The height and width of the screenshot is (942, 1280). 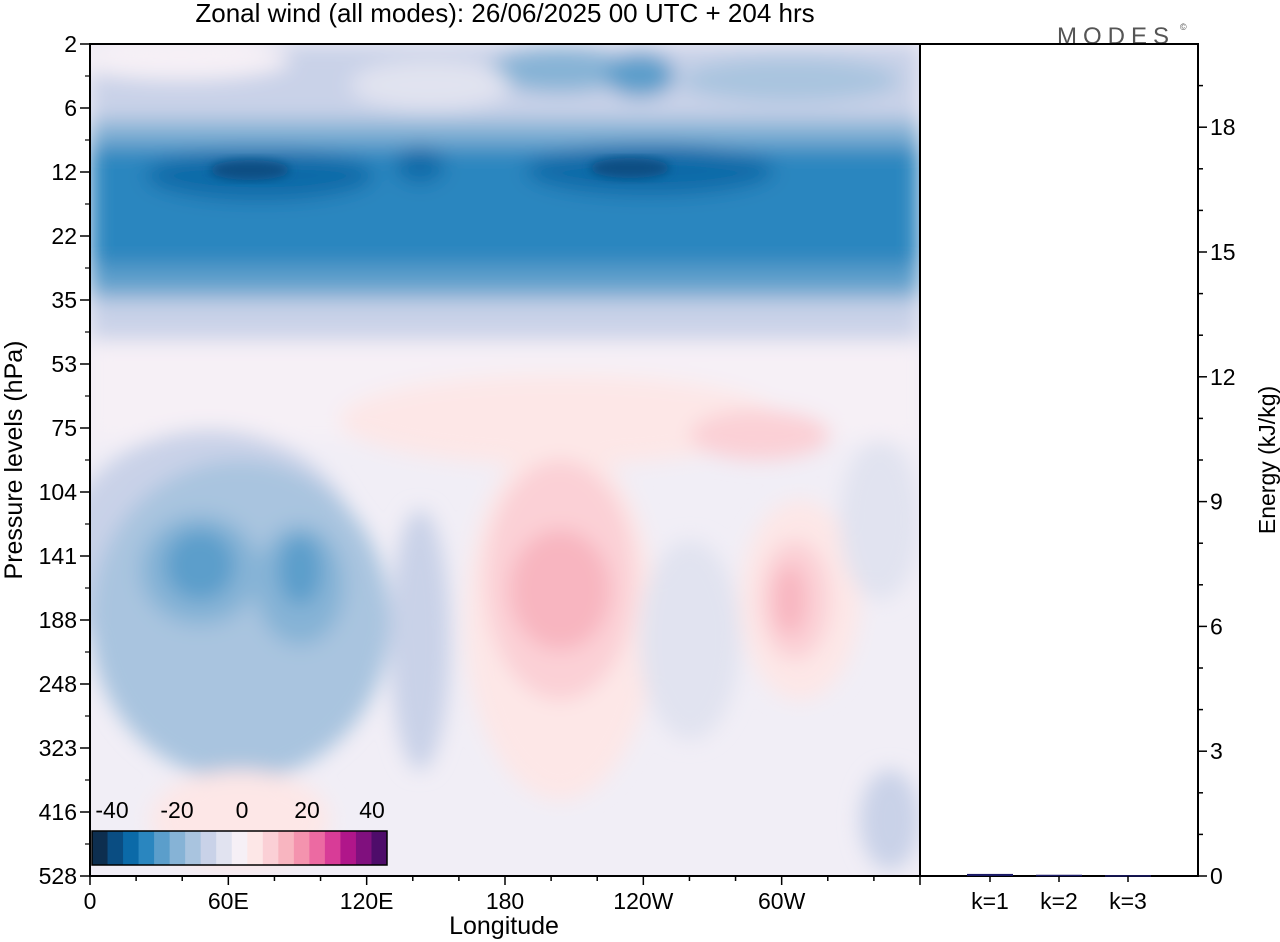 I want to click on y-tick-label: 141, so click(x=58, y=556).